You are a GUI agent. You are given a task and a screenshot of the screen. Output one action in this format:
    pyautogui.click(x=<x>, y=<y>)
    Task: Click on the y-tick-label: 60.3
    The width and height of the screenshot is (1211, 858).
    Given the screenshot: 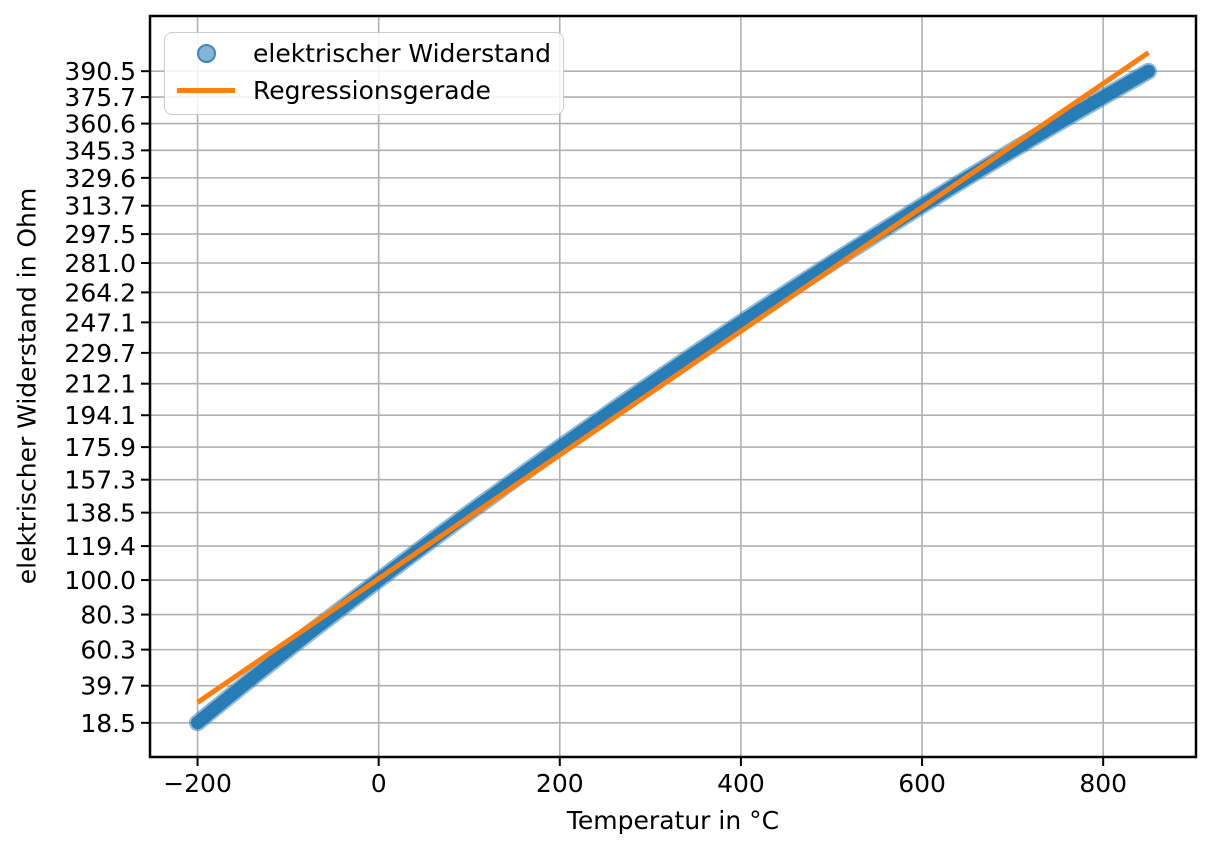 What is the action you would take?
    pyautogui.click(x=108, y=650)
    